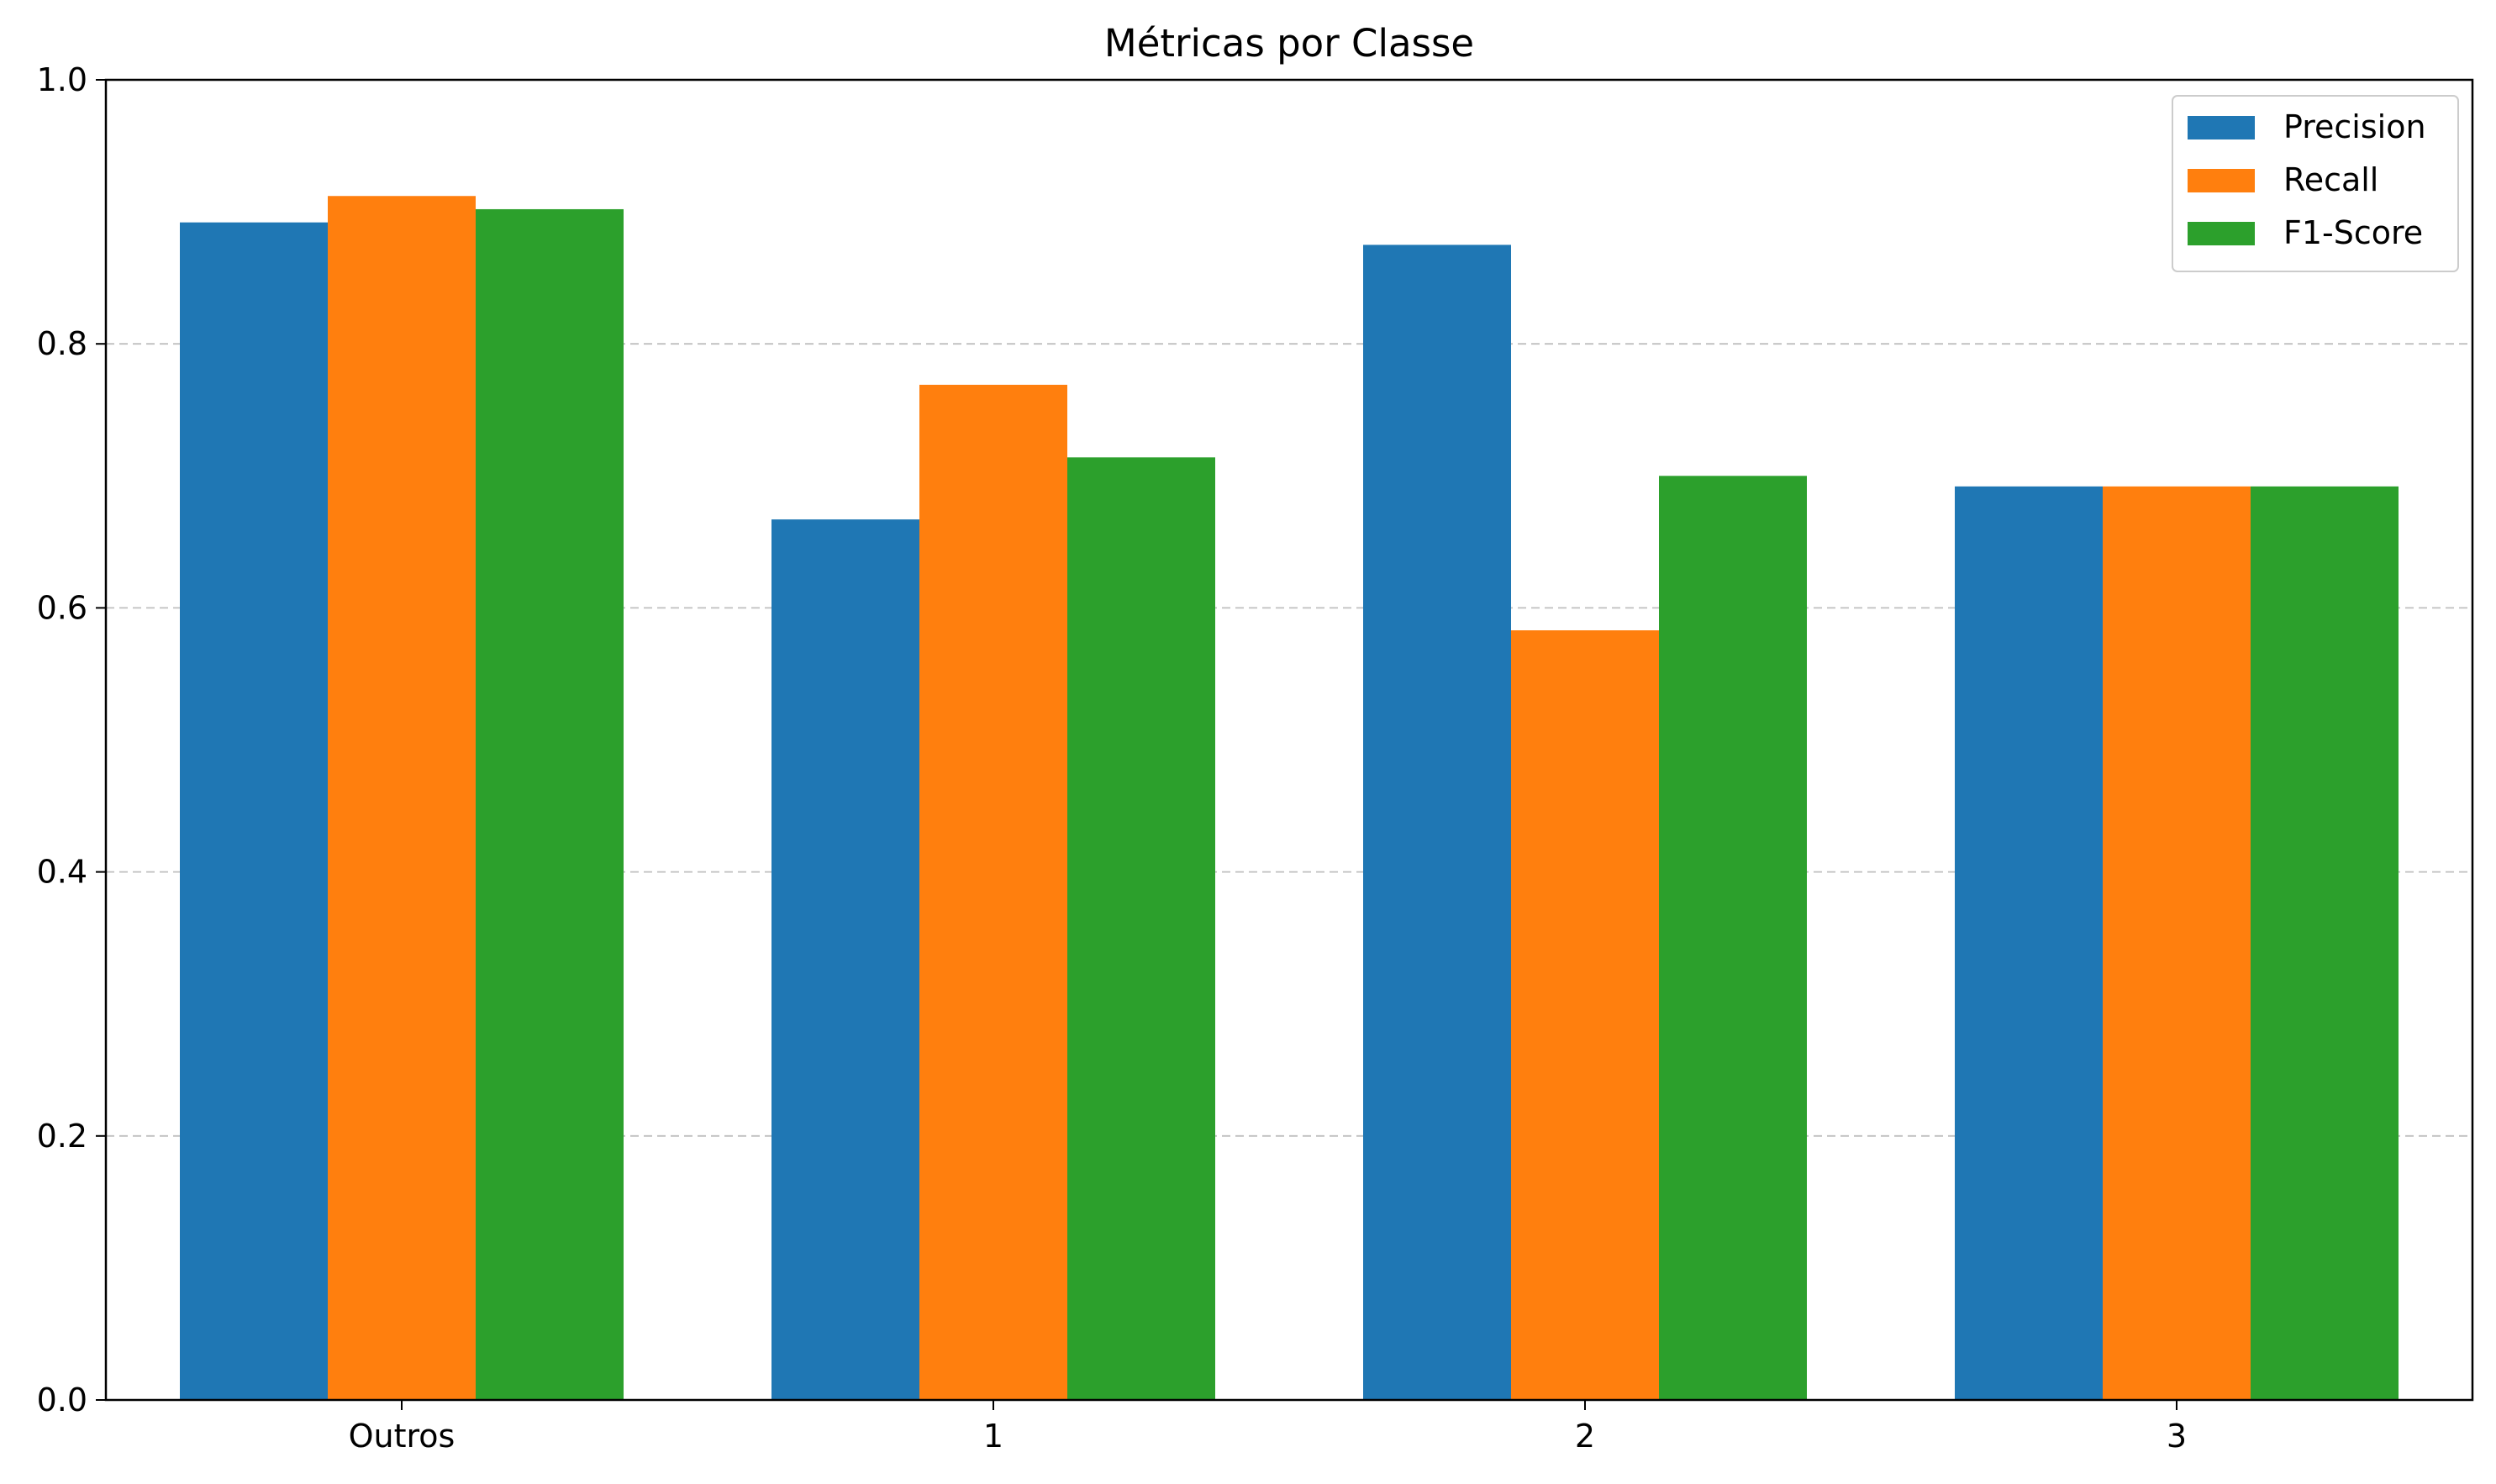 This screenshot has height=1484, width=2496. I want to click on x-tick-label: 1, so click(993, 1437).